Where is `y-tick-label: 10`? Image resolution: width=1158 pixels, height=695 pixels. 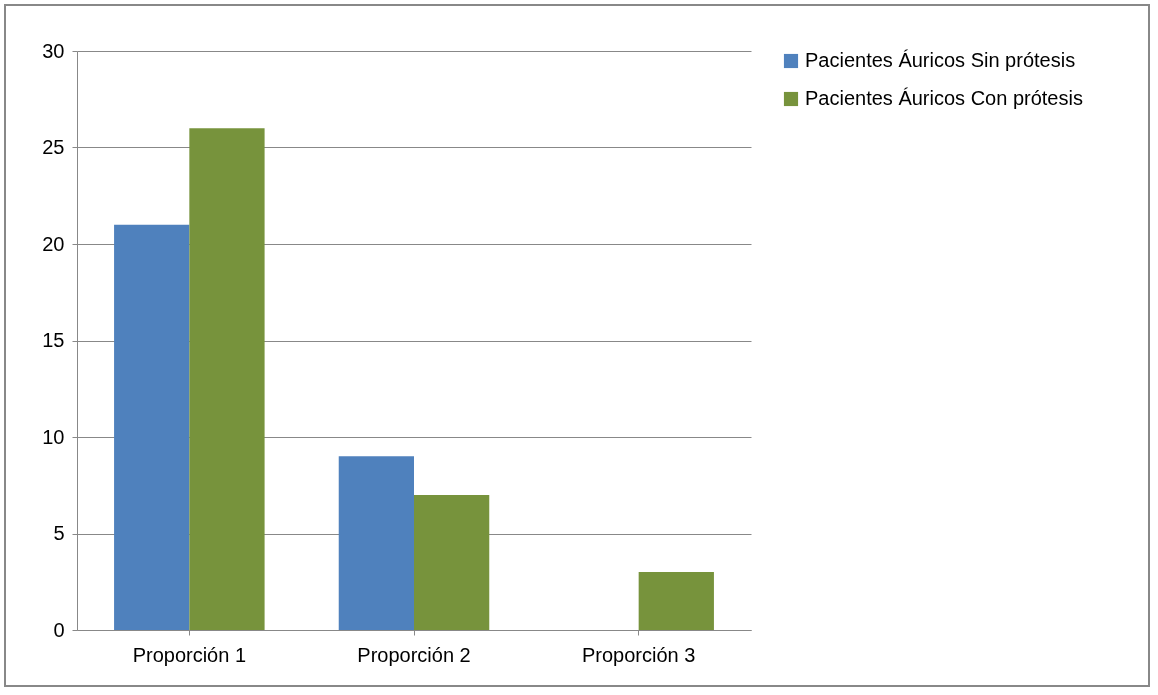 y-tick-label: 10 is located at coordinates (53, 436).